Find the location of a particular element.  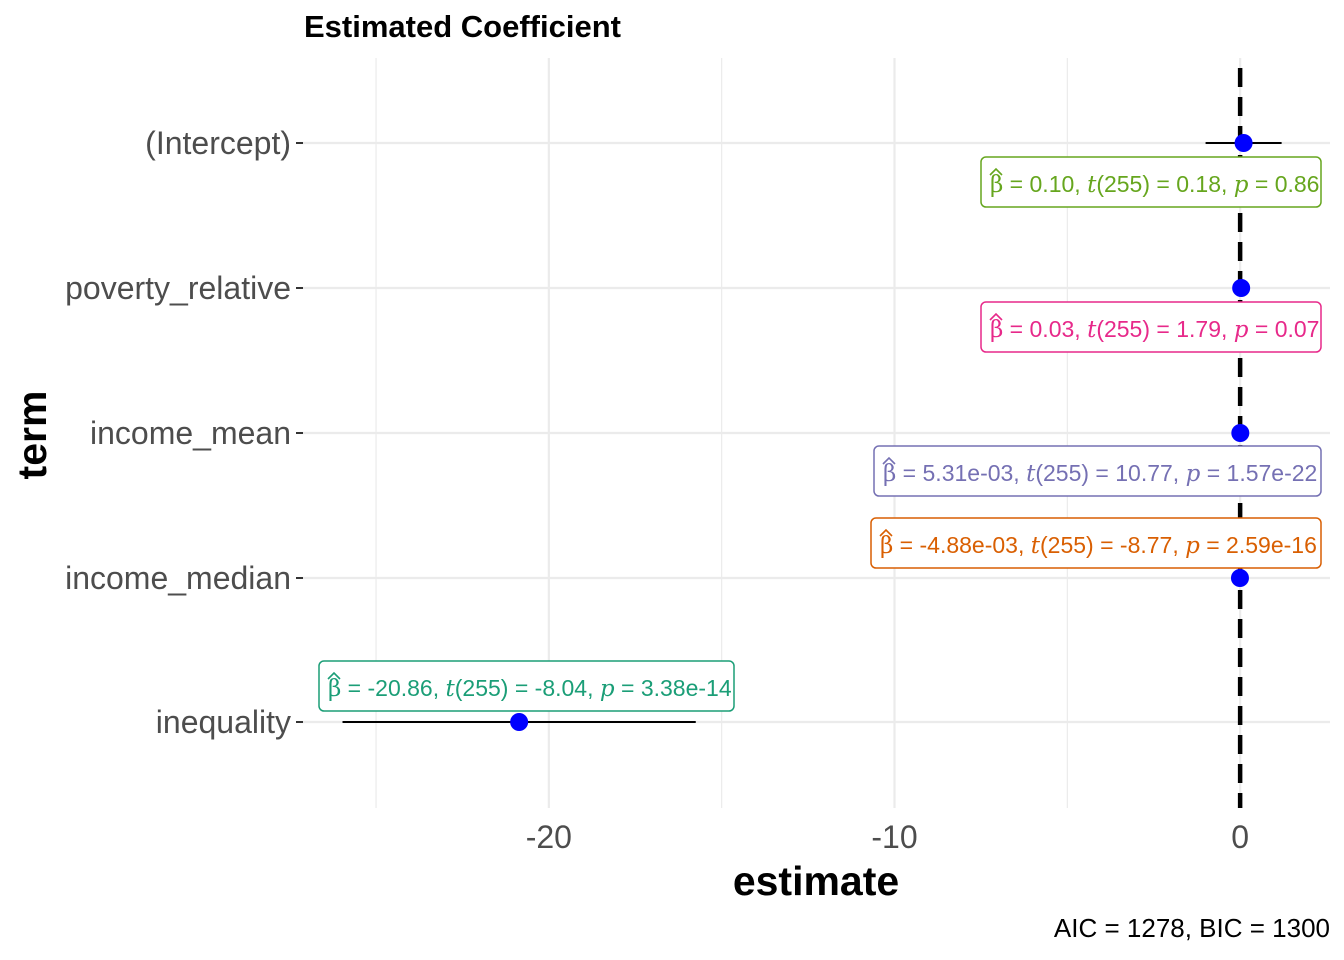

x-tick-label: -20 is located at coordinates (549, 837).